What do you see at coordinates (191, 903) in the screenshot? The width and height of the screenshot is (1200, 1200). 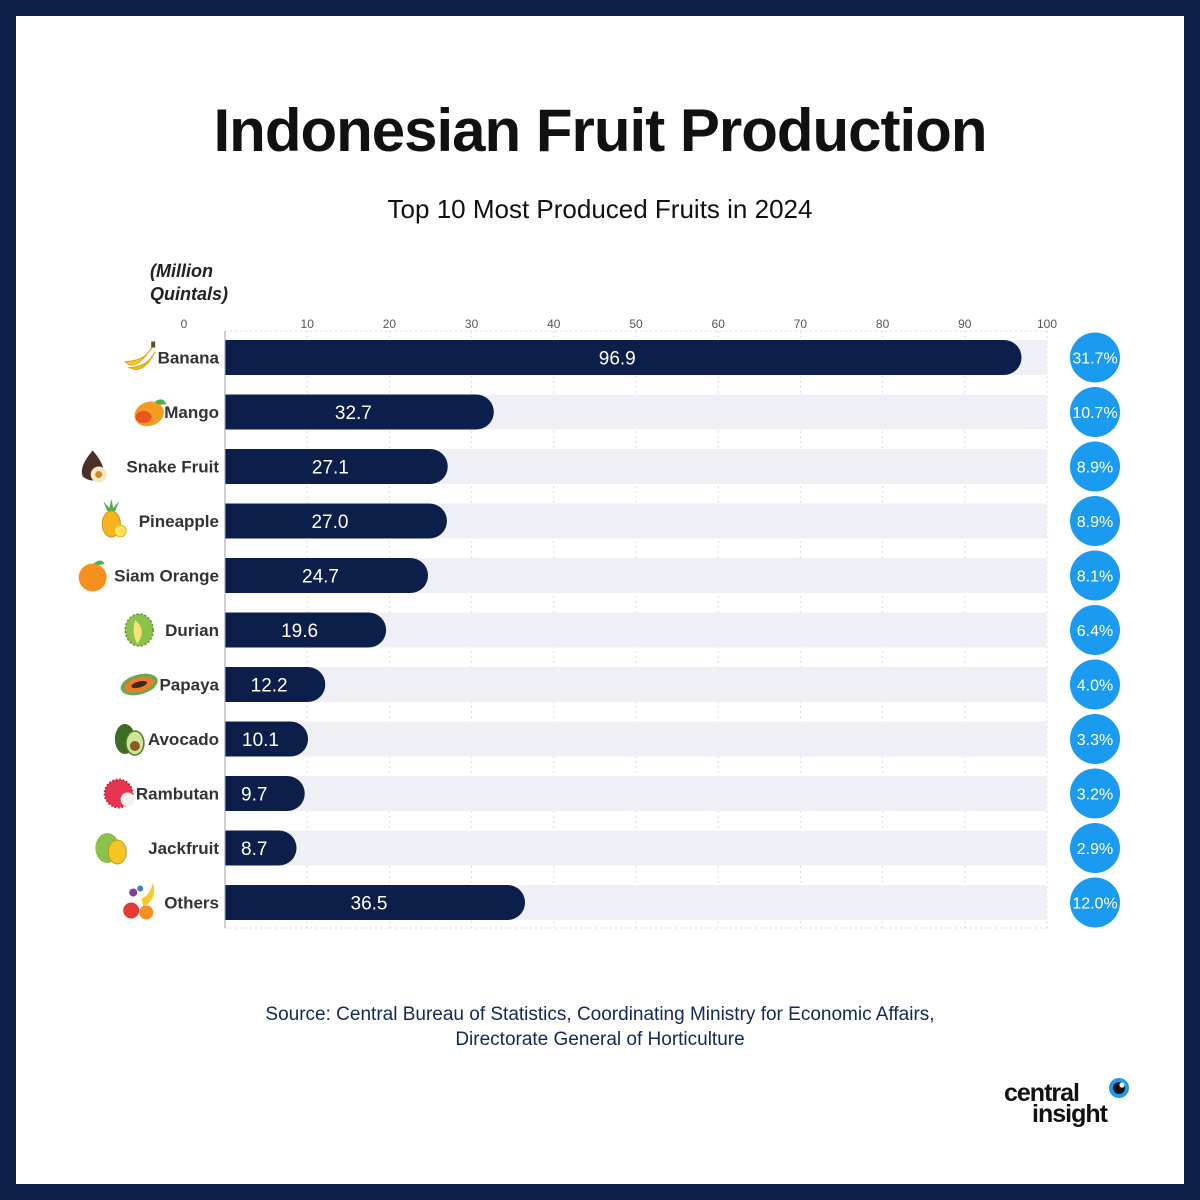 I see `category-label: Others` at bounding box center [191, 903].